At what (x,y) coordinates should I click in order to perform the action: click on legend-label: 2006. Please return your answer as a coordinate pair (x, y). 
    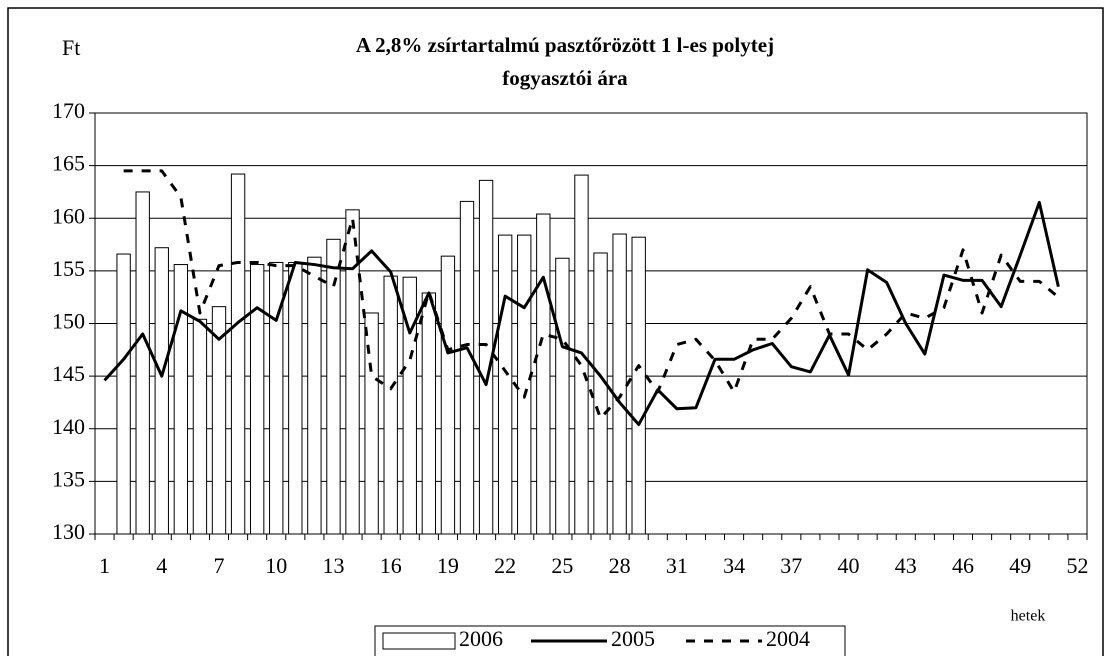
    Looking at the image, I should click on (481, 638).